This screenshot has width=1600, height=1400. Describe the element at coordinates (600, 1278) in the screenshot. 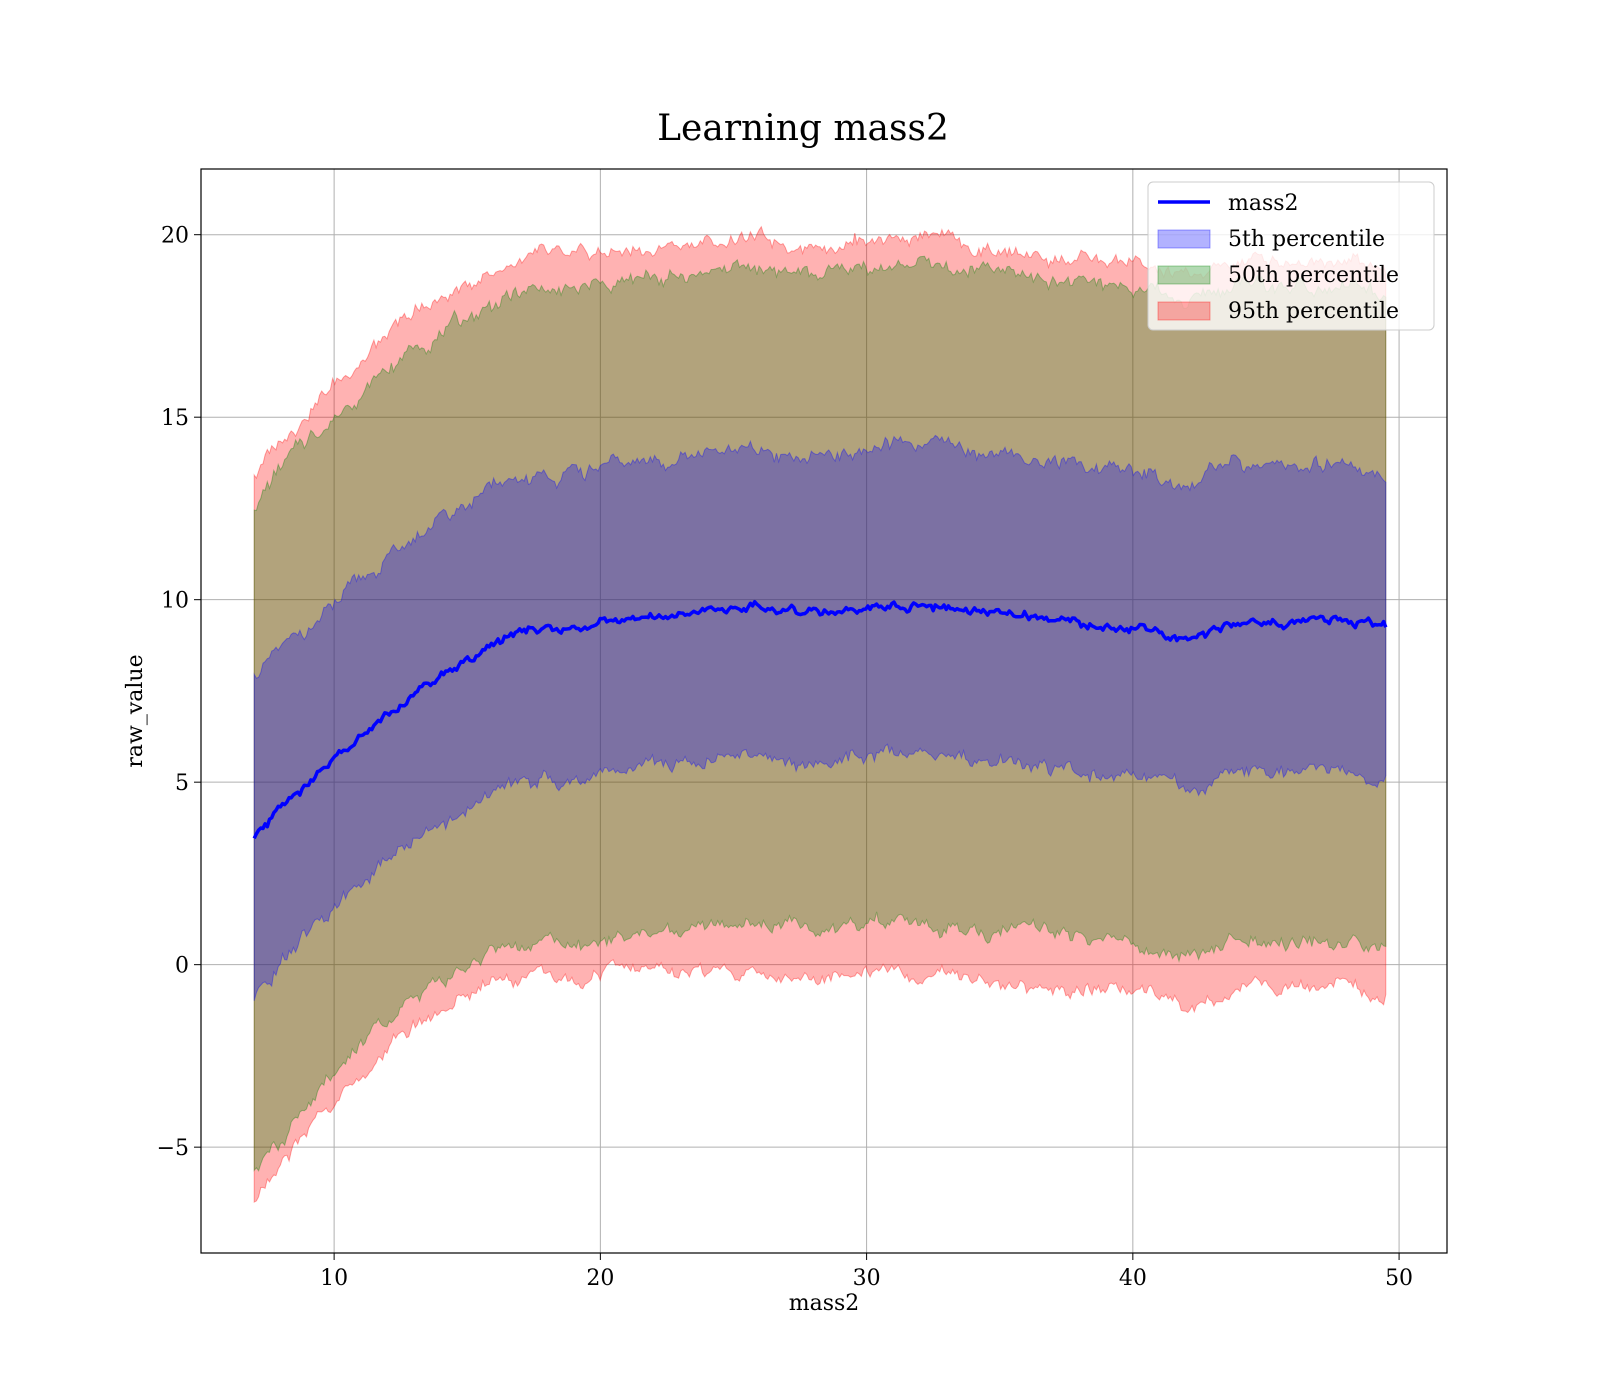

I see `x-tick-label: 20` at that location.